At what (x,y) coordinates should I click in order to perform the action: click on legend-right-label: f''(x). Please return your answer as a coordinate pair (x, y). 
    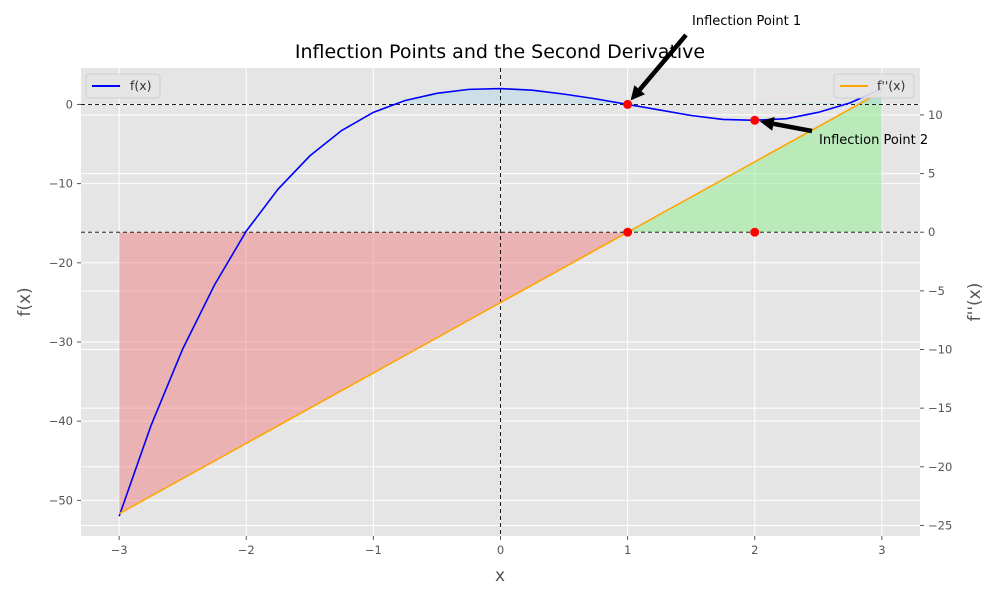
    Looking at the image, I should click on (891, 85).